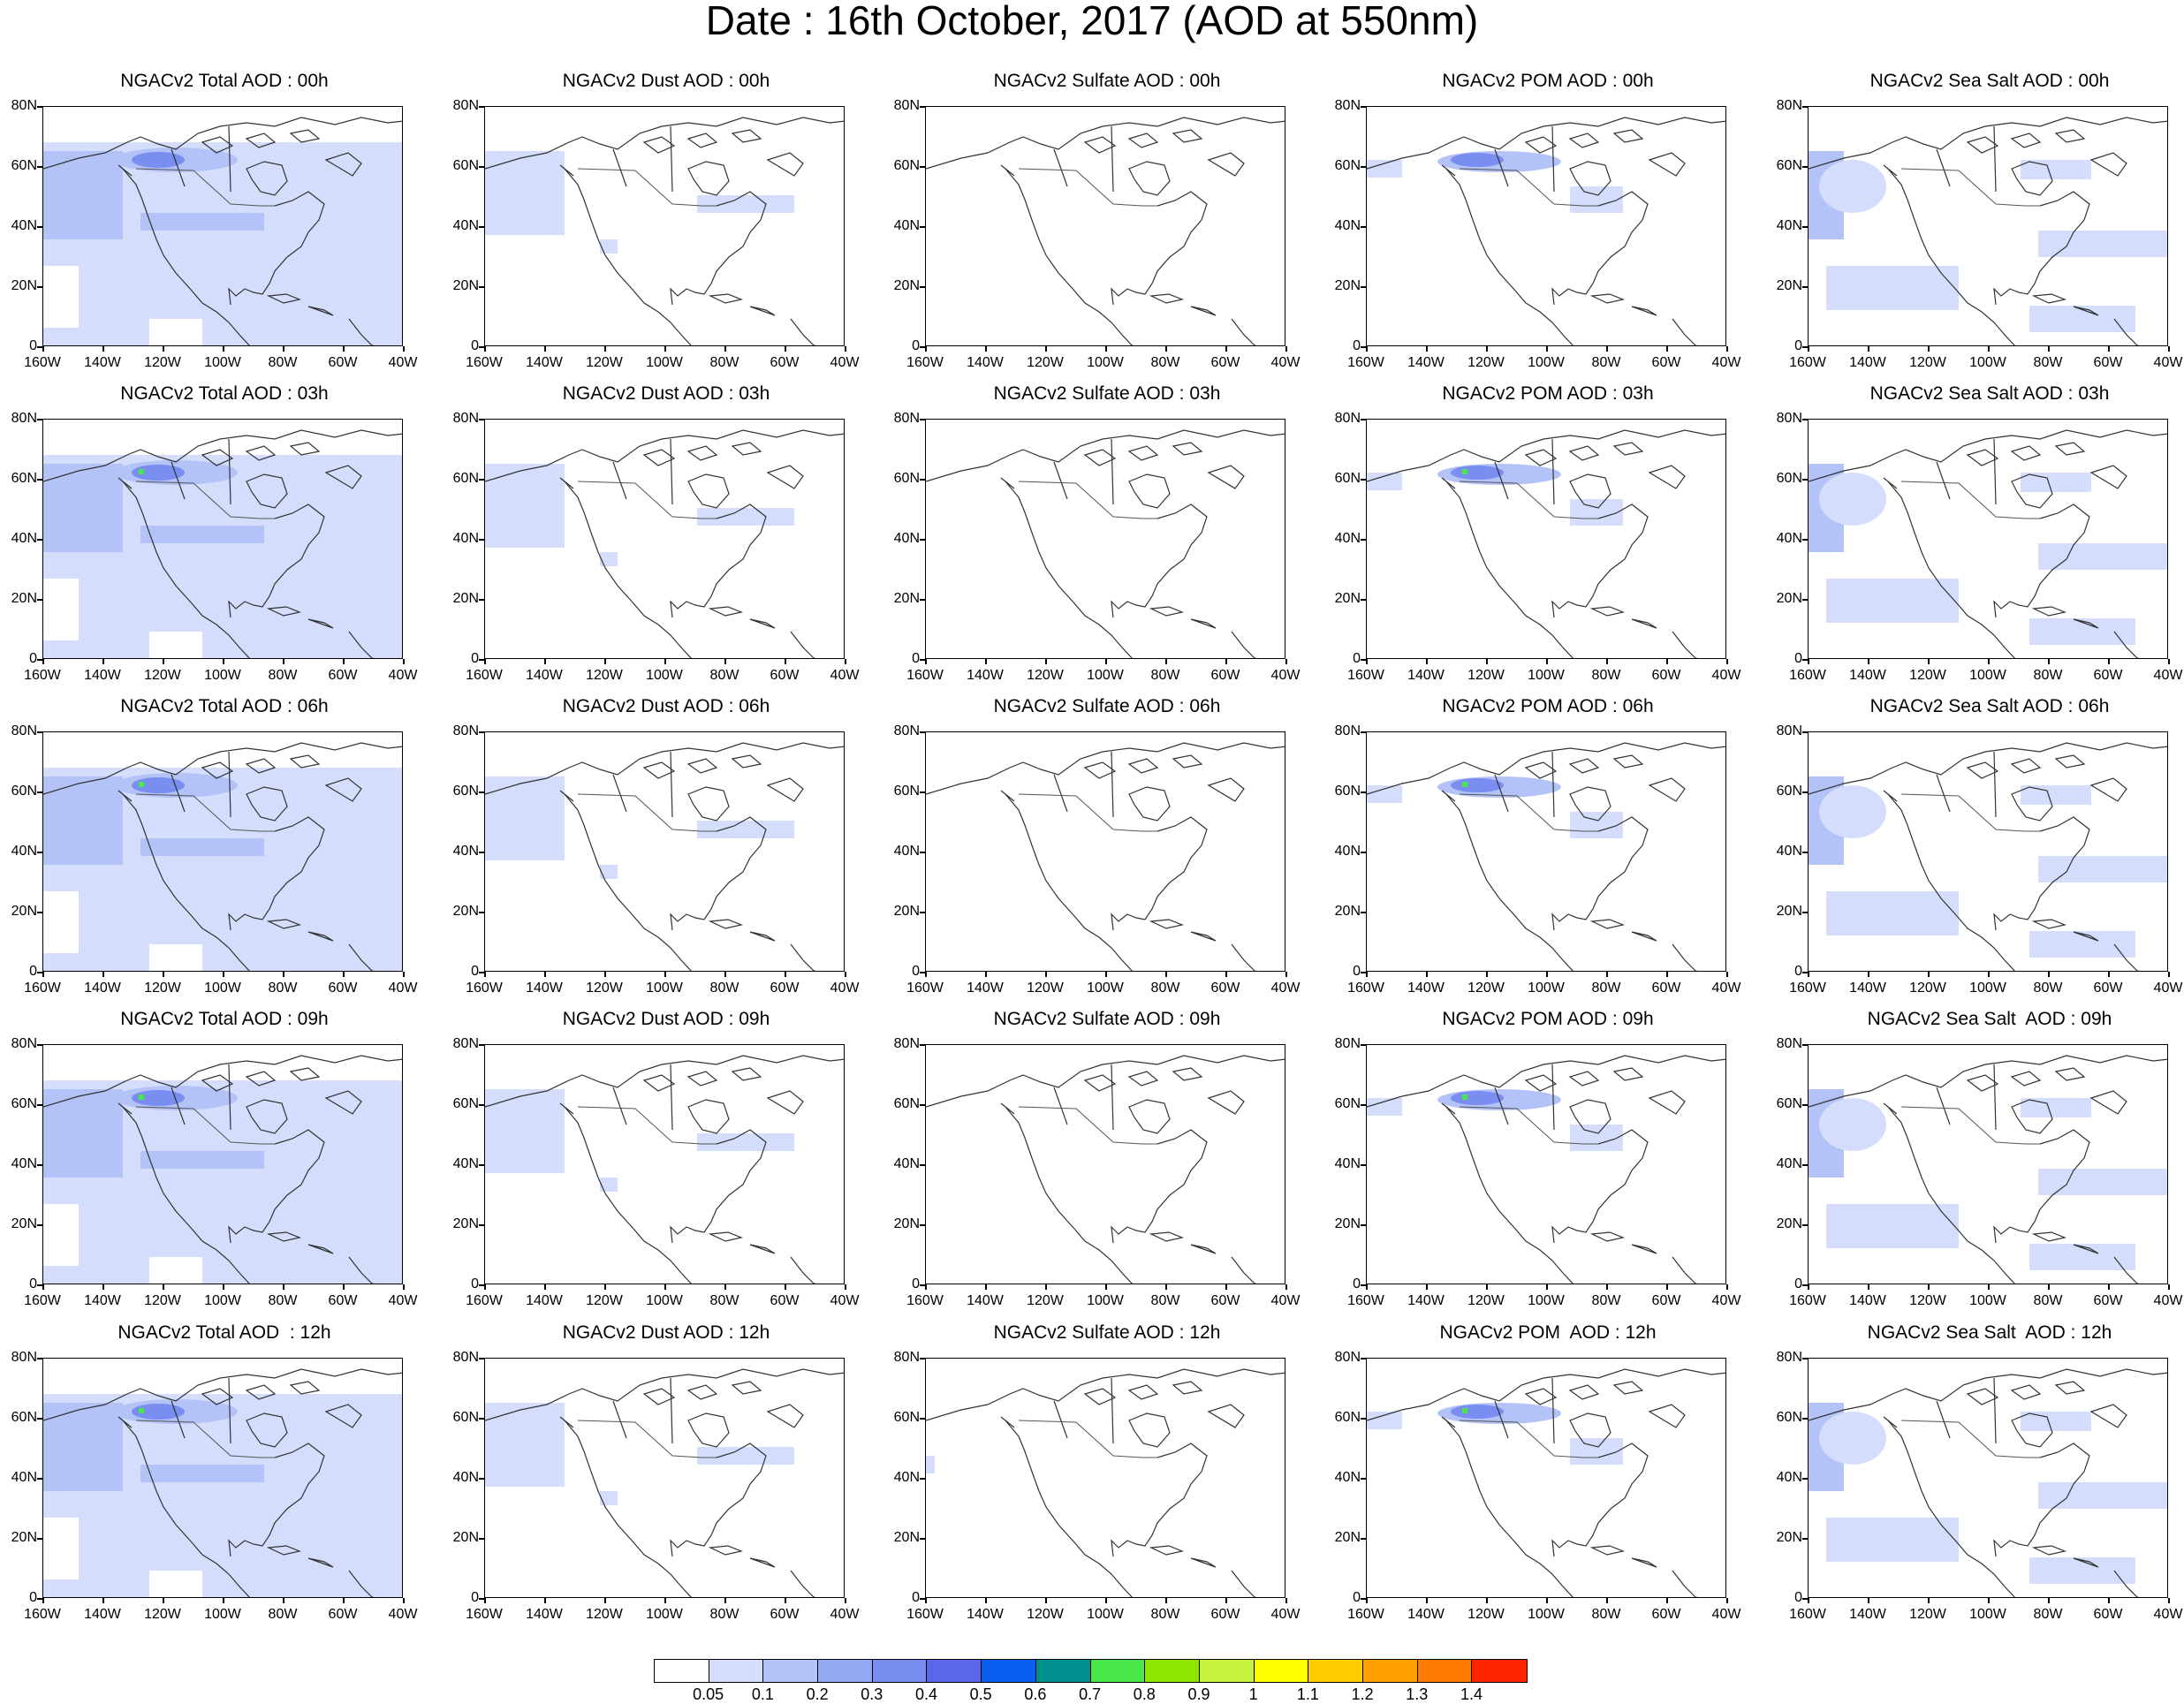 This screenshot has height=1704, width=2184. Describe the element at coordinates (818, 1694) in the screenshot. I see `colorbar-label: 0.2` at that location.